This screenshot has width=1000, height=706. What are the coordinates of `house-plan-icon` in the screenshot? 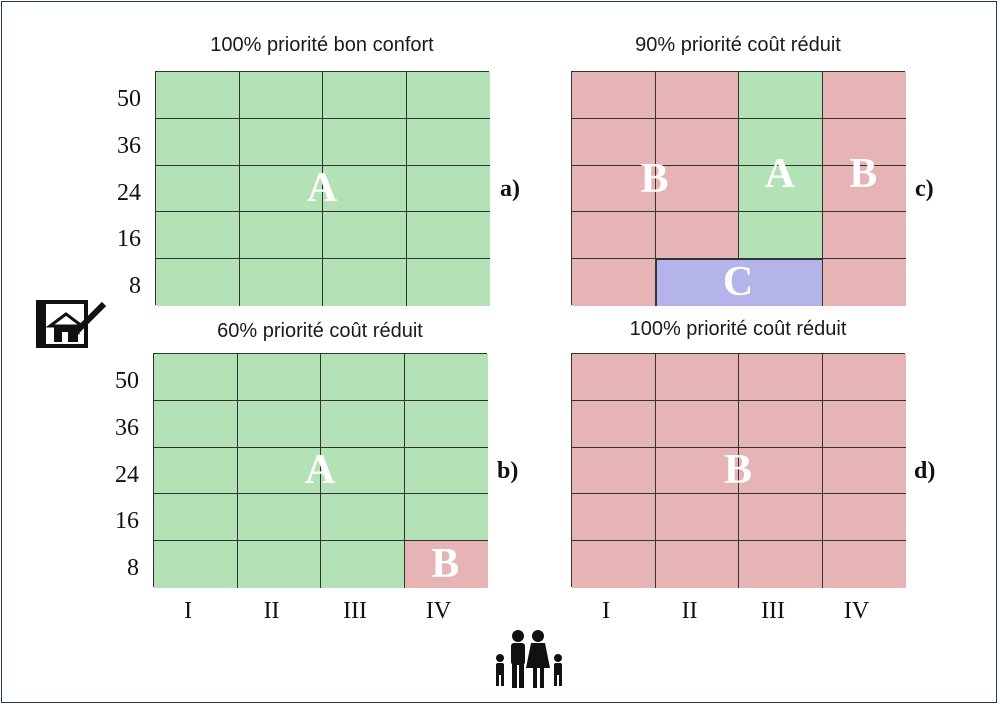 It's located at (71, 325).